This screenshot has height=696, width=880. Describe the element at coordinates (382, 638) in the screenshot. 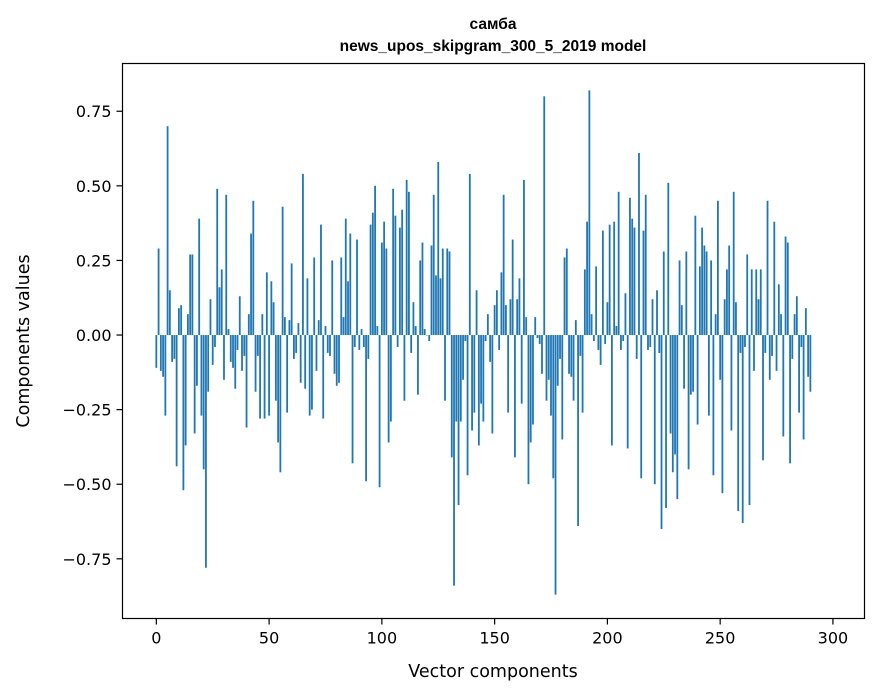

I see `x-tick-label: 100` at that location.